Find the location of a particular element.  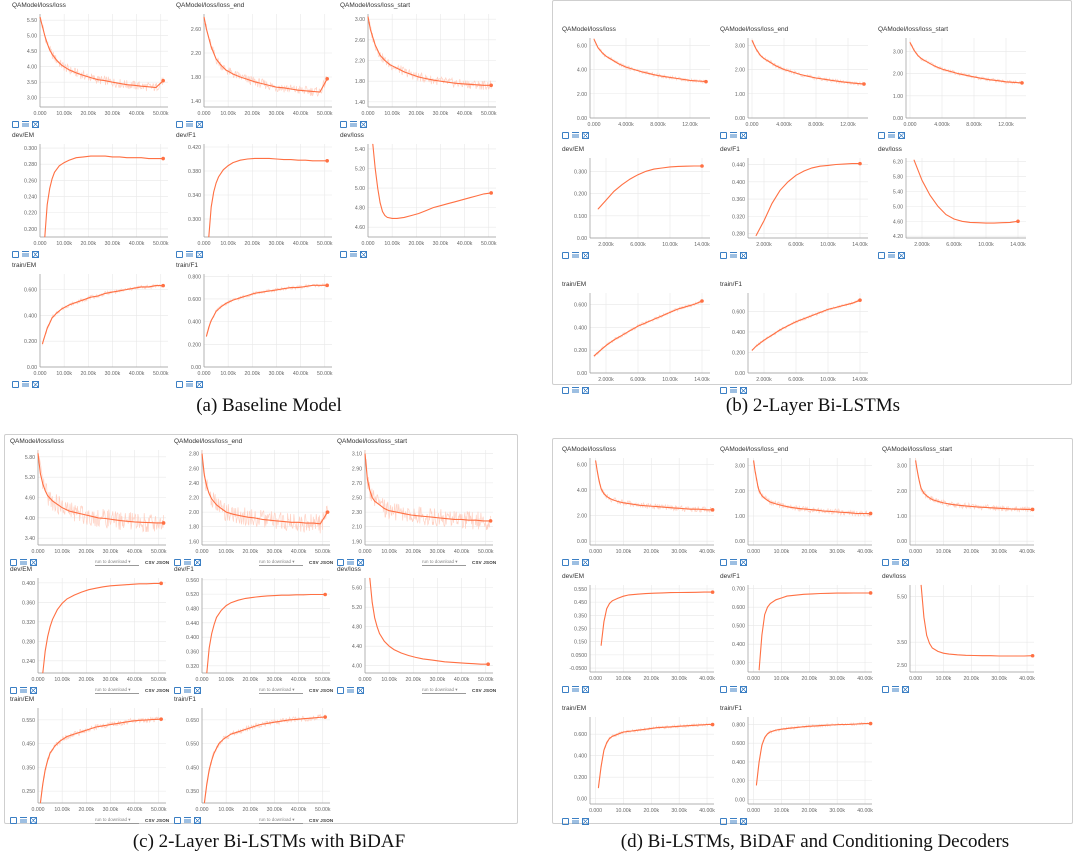

line-chart: 3.00 2.00 1.00 0.000.000 4.000k 8.000k 12.00k is located at coordinates (954, 82).